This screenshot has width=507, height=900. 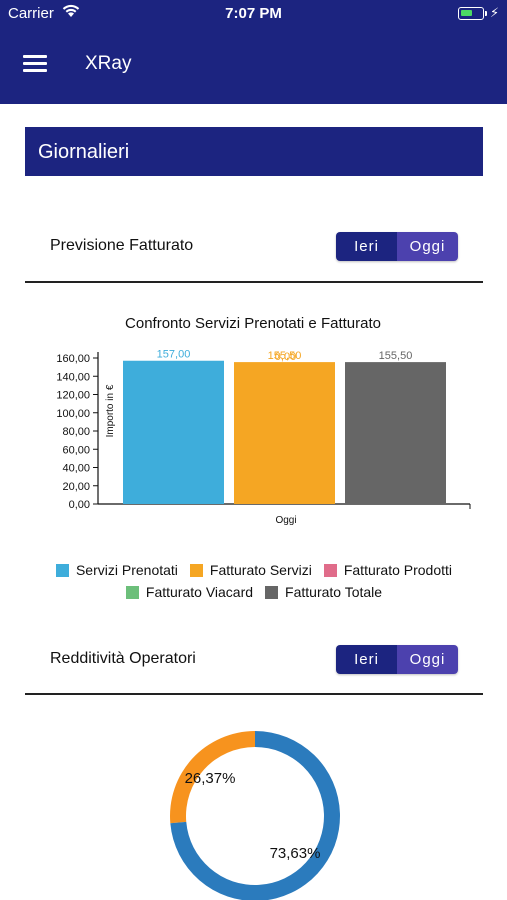 I want to click on bar-value-label: 157,00, so click(x=174, y=355).